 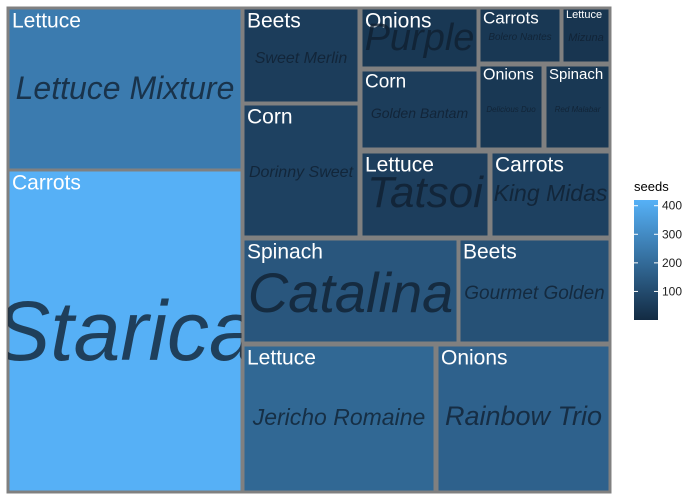 I want to click on treemap-tile: Carrots King Midas, so click(x=550, y=194).